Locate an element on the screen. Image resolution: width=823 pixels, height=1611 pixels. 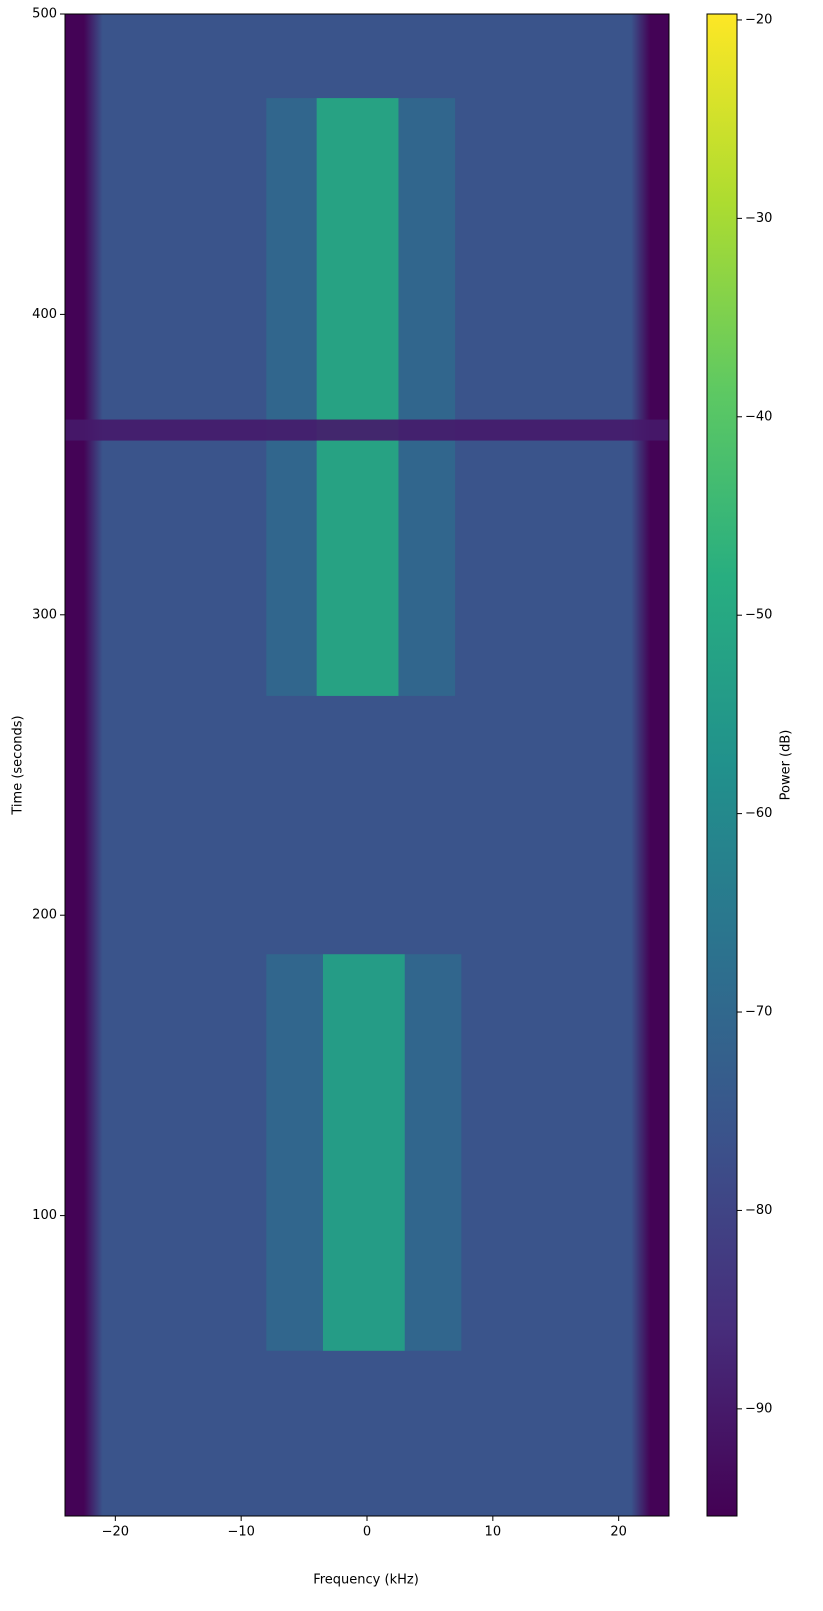
x-axis-label: Frequency (kHz) is located at coordinates (366, 1580).